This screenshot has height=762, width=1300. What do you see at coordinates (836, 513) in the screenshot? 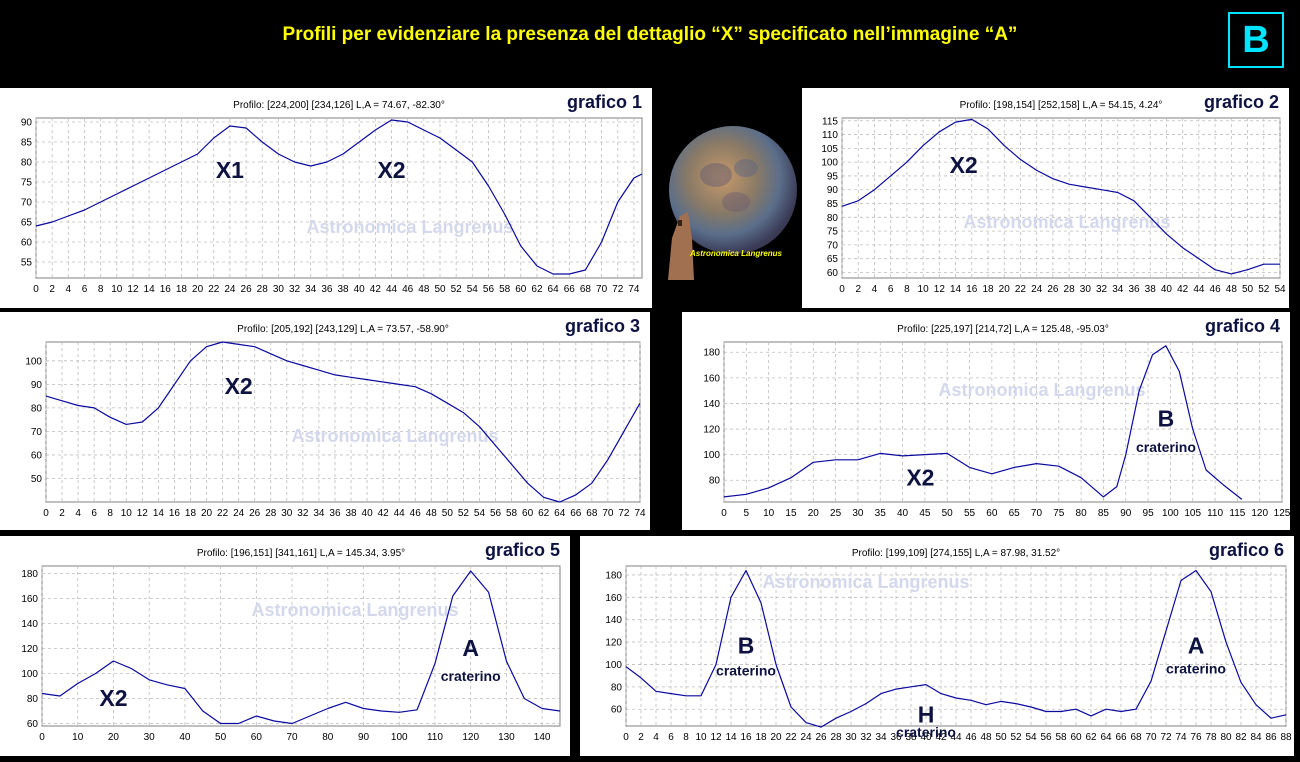
I see `x-tick-label: 25` at bounding box center [836, 513].